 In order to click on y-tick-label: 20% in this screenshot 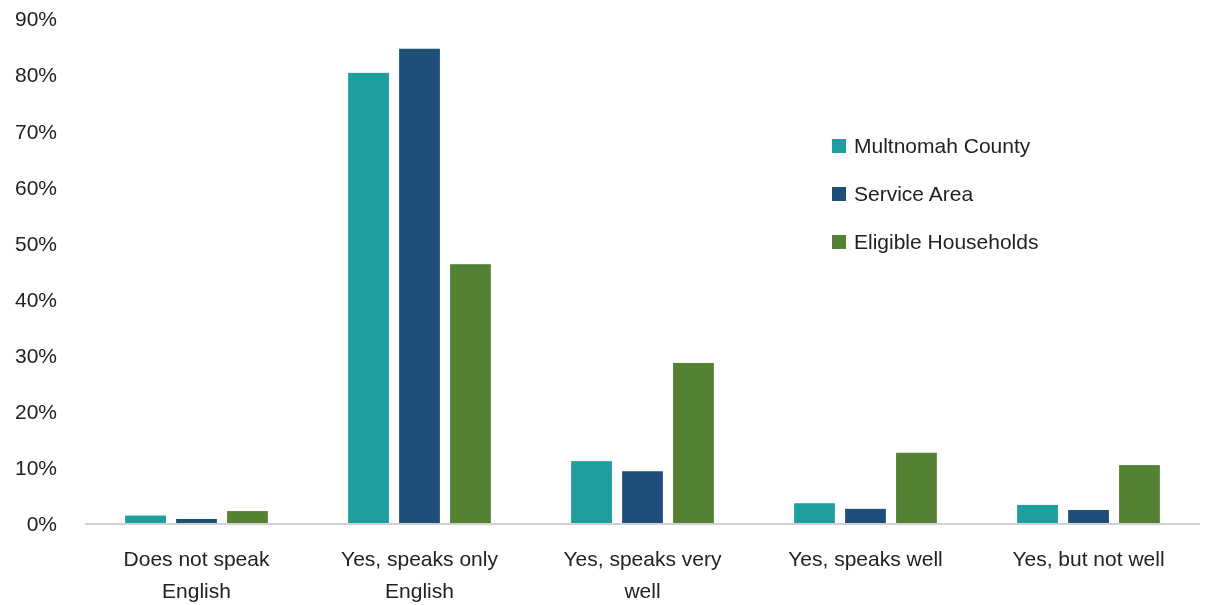, I will do `click(35, 412)`.